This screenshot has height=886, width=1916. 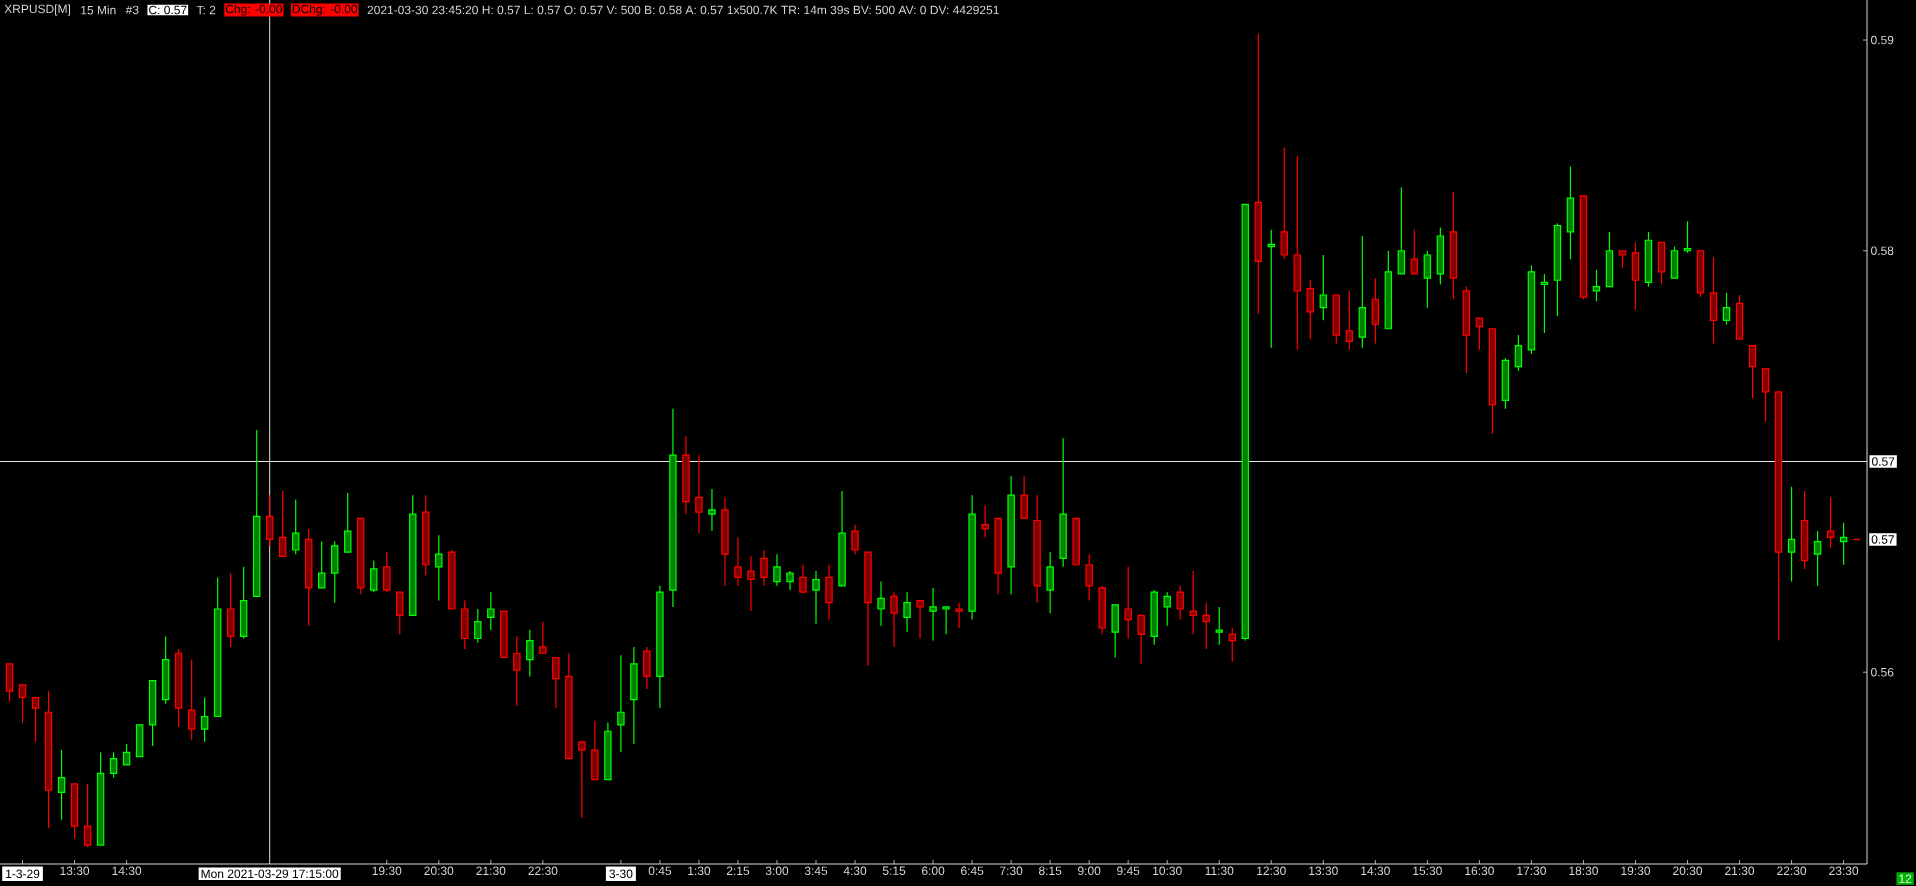 I want to click on annotation: #3, so click(x=132, y=10).